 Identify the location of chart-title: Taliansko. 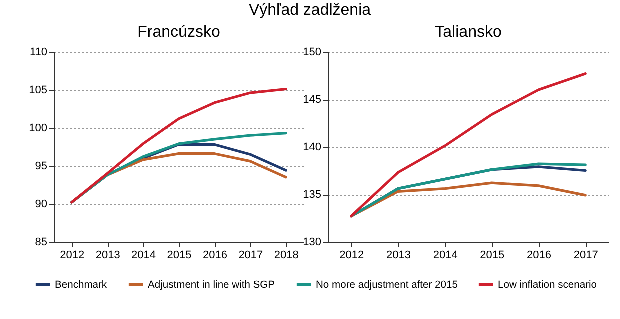
(468, 32).